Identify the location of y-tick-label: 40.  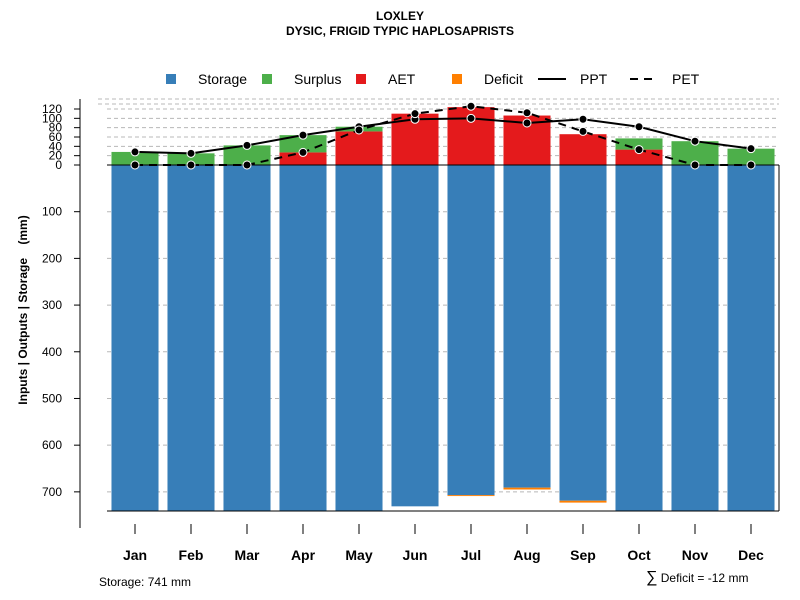
(56, 146).